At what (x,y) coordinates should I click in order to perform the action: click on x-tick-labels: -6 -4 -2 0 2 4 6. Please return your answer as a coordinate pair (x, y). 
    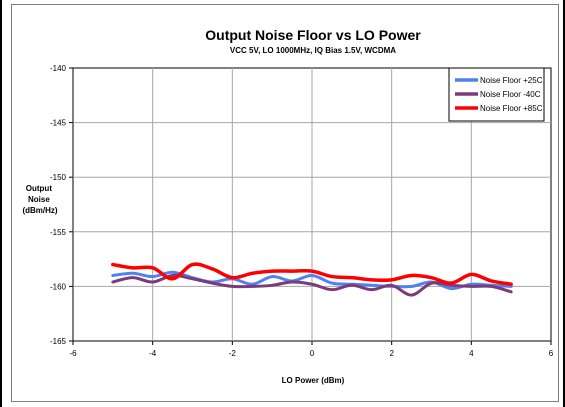
    Looking at the image, I should click on (311, 349).